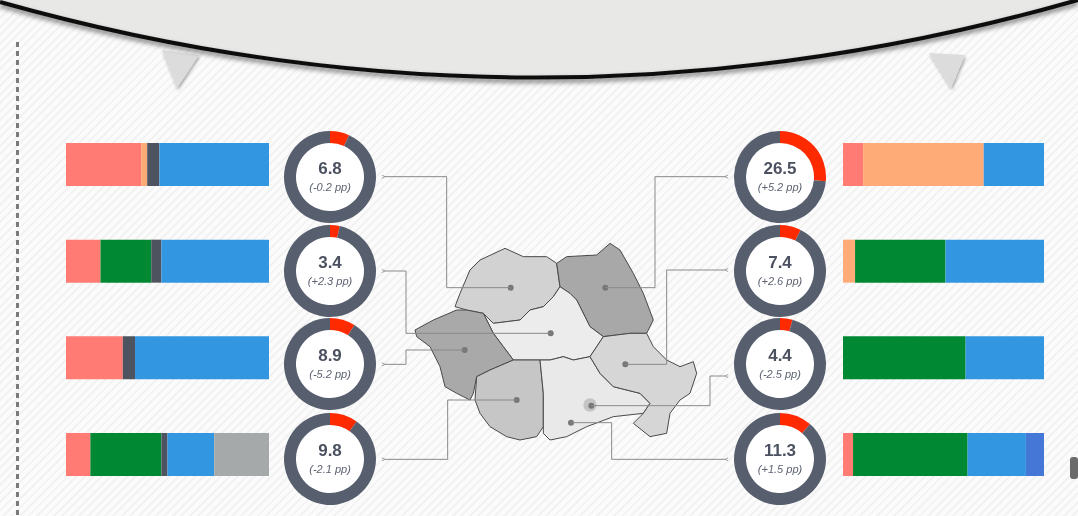  What do you see at coordinates (330, 355) in the screenshot?
I see `text: 8.9` at bounding box center [330, 355].